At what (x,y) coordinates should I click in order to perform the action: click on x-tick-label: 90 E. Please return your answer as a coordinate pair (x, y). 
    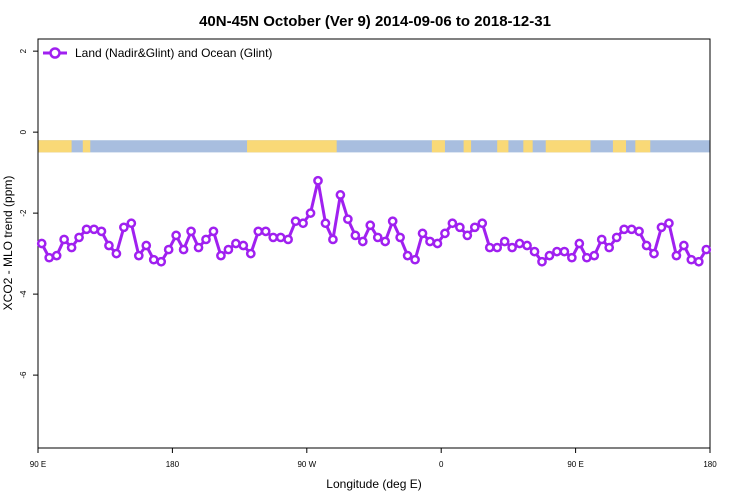
    Looking at the image, I should click on (38, 464).